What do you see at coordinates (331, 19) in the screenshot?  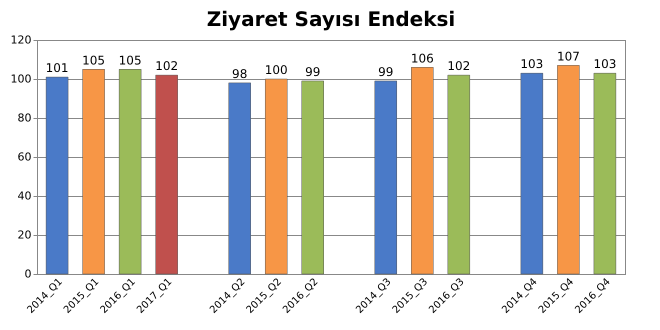 I see `chart-title: Ziyaret Sayısı Endeksi` at bounding box center [331, 19].